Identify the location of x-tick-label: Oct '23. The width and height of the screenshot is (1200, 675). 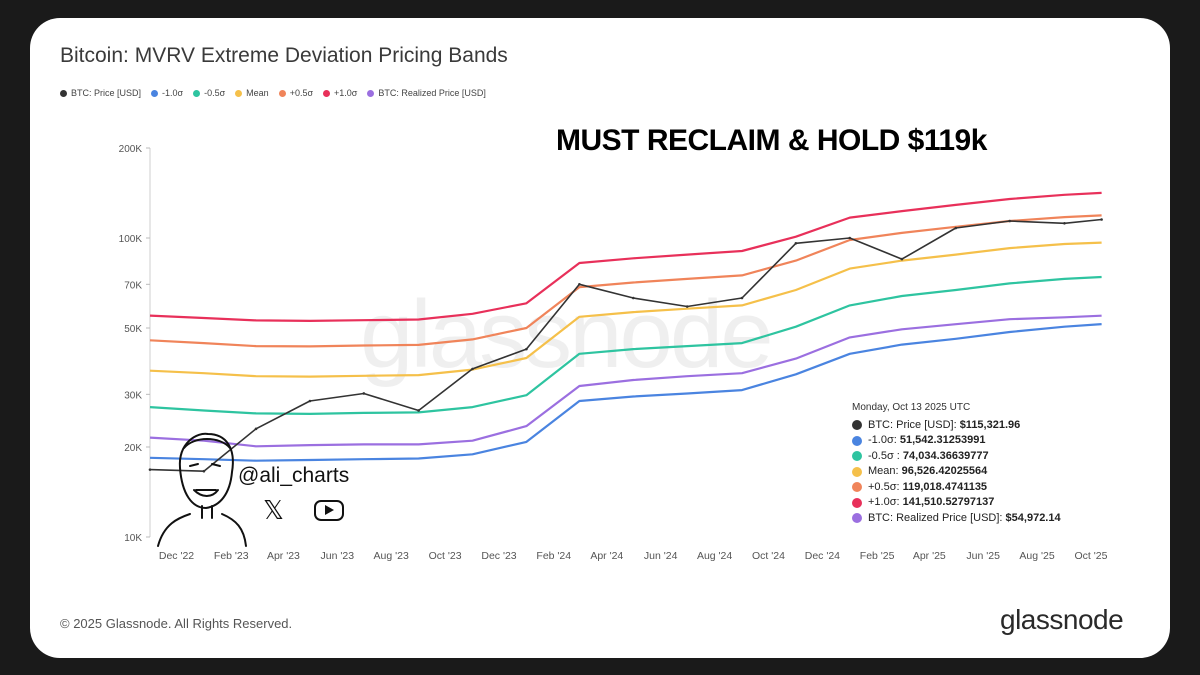
(445, 556).